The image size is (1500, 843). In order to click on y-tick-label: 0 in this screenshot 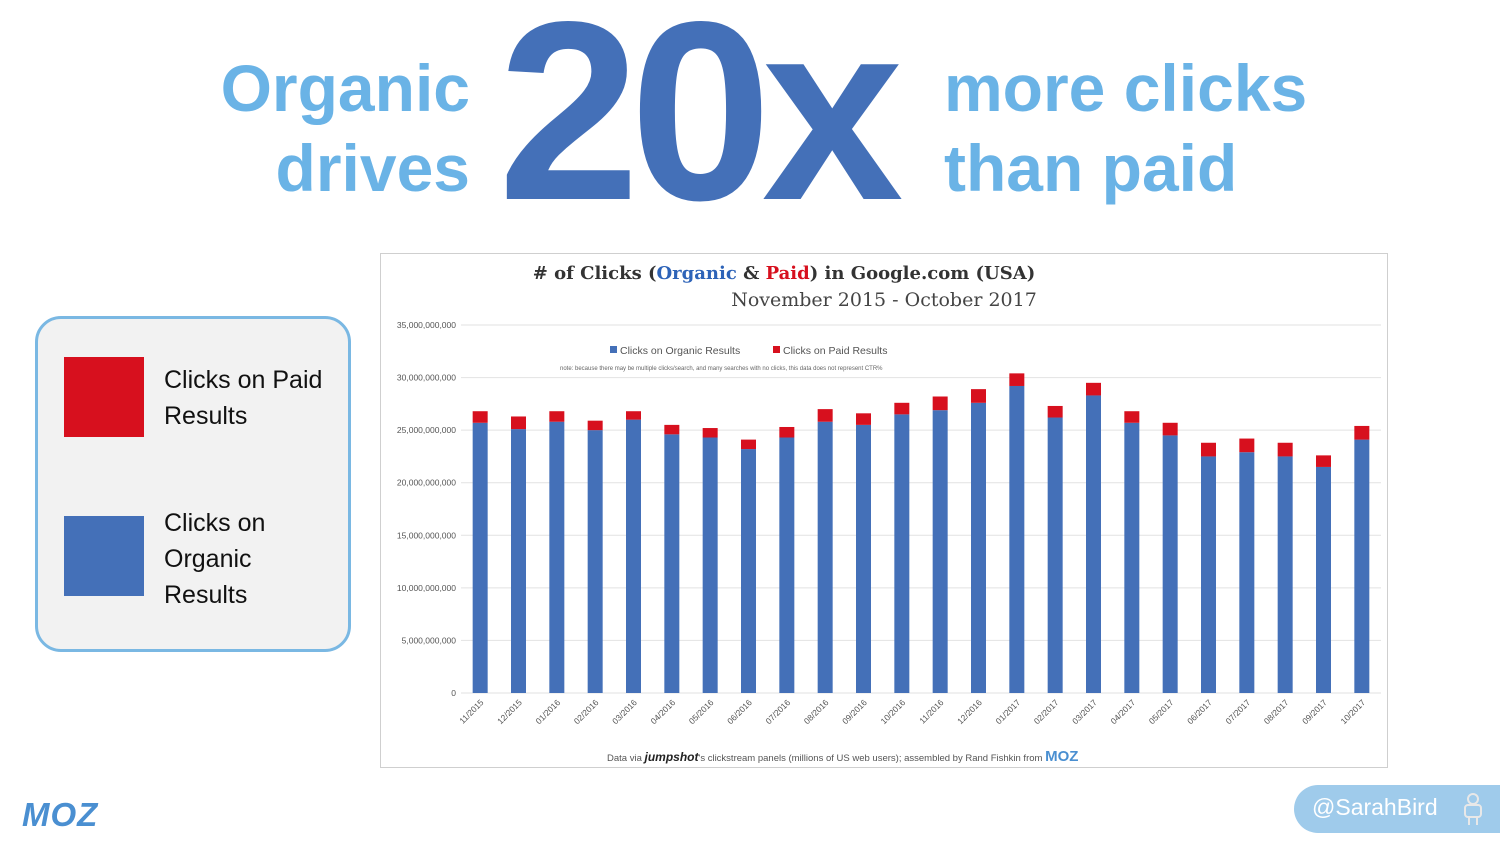, I will do `click(453, 693)`.